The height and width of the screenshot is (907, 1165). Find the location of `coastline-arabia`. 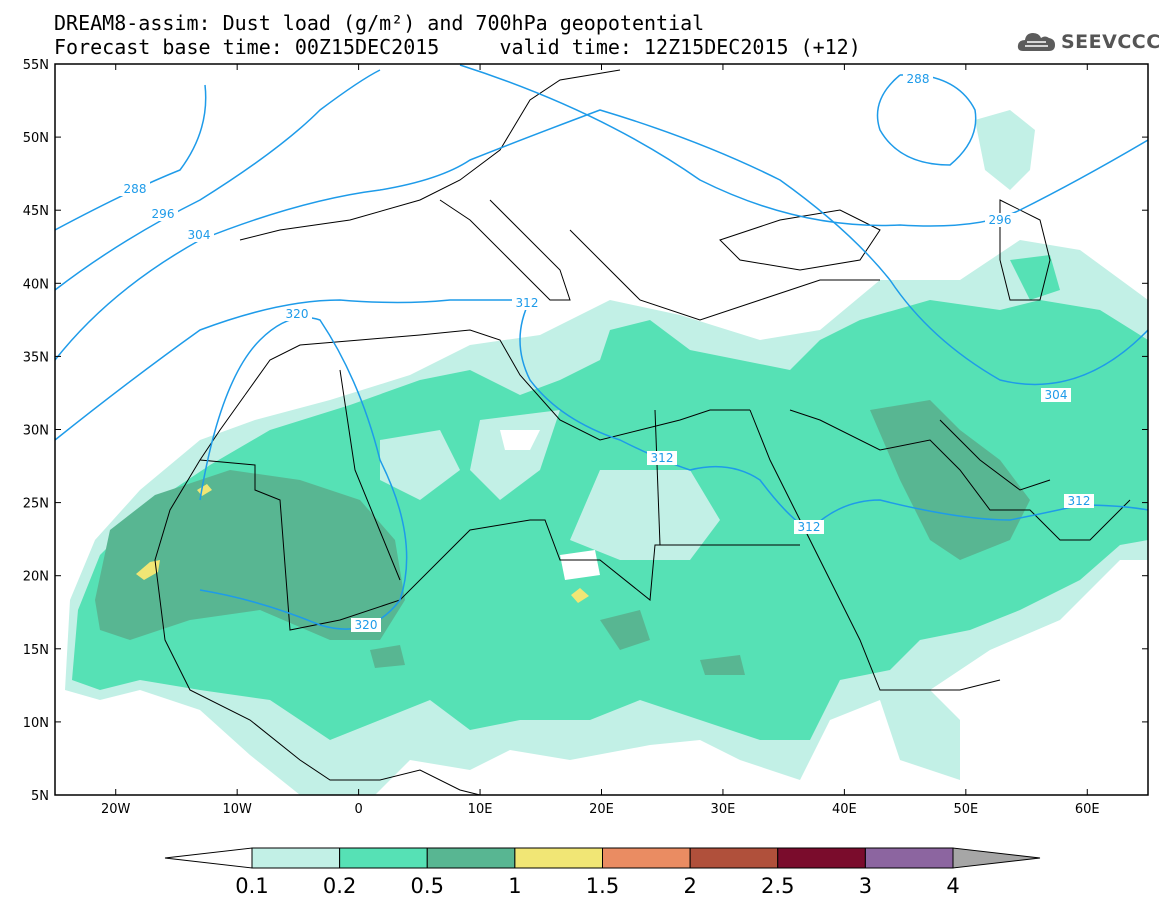

coastline-arabia is located at coordinates (960, 475).